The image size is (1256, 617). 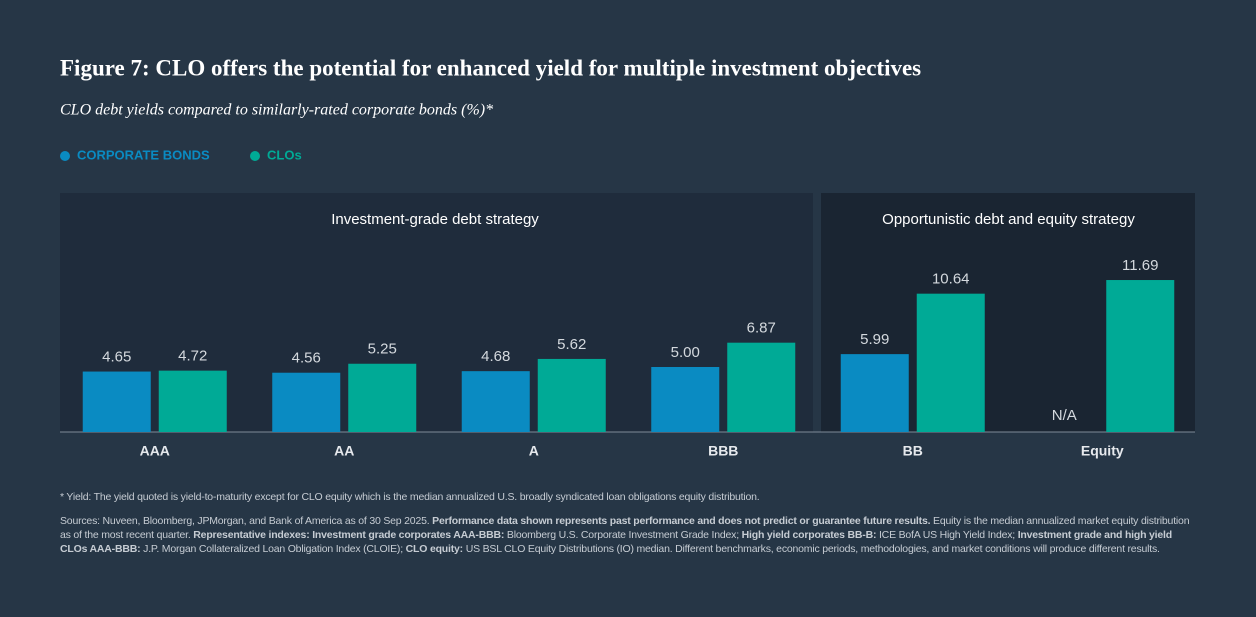 What do you see at coordinates (284, 154) in the screenshot?
I see `legend-label: CLOs` at bounding box center [284, 154].